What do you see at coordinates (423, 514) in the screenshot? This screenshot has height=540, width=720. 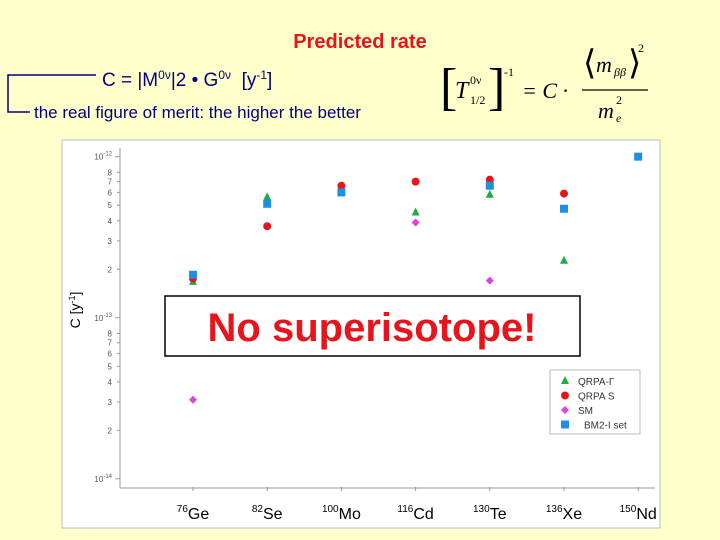 I see `isotope-symbol: Cd` at bounding box center [423, 514].